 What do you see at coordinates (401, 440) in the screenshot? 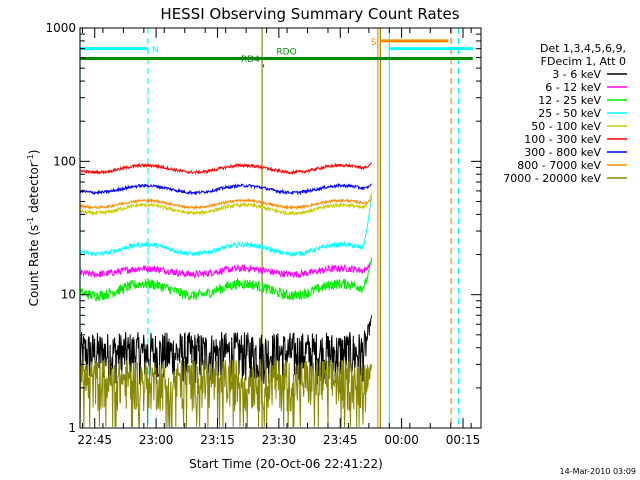
I see `x-tick-label: 00:00` at bounding box center [401, 440].